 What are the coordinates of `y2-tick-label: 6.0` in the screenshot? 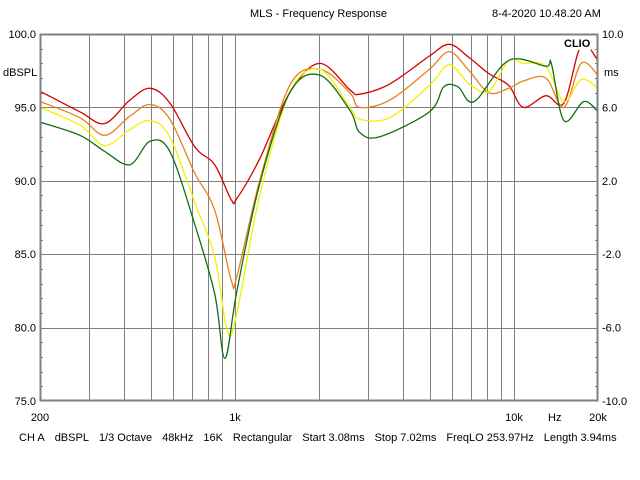 It's located at (609, 108).